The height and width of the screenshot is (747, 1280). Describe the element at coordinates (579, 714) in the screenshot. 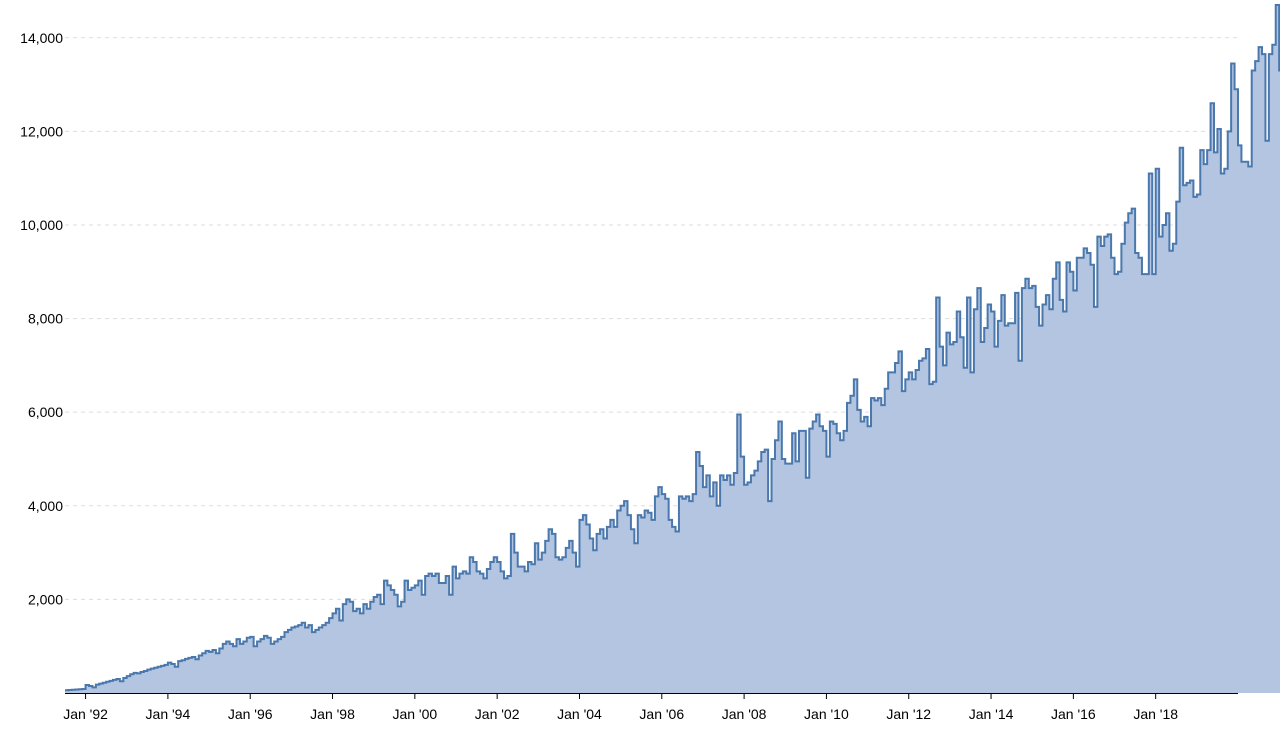

I see `x-tick-label: Jan '04` at that location.